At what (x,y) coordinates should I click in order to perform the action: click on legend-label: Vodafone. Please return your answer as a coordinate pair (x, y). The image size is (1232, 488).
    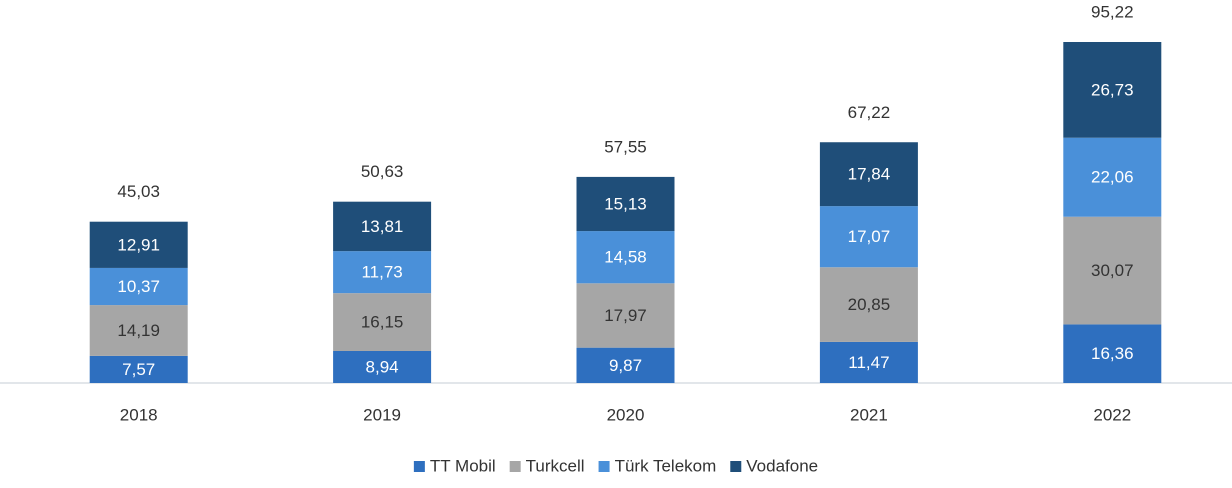
    Looking at the image, I should click on (782, 465).